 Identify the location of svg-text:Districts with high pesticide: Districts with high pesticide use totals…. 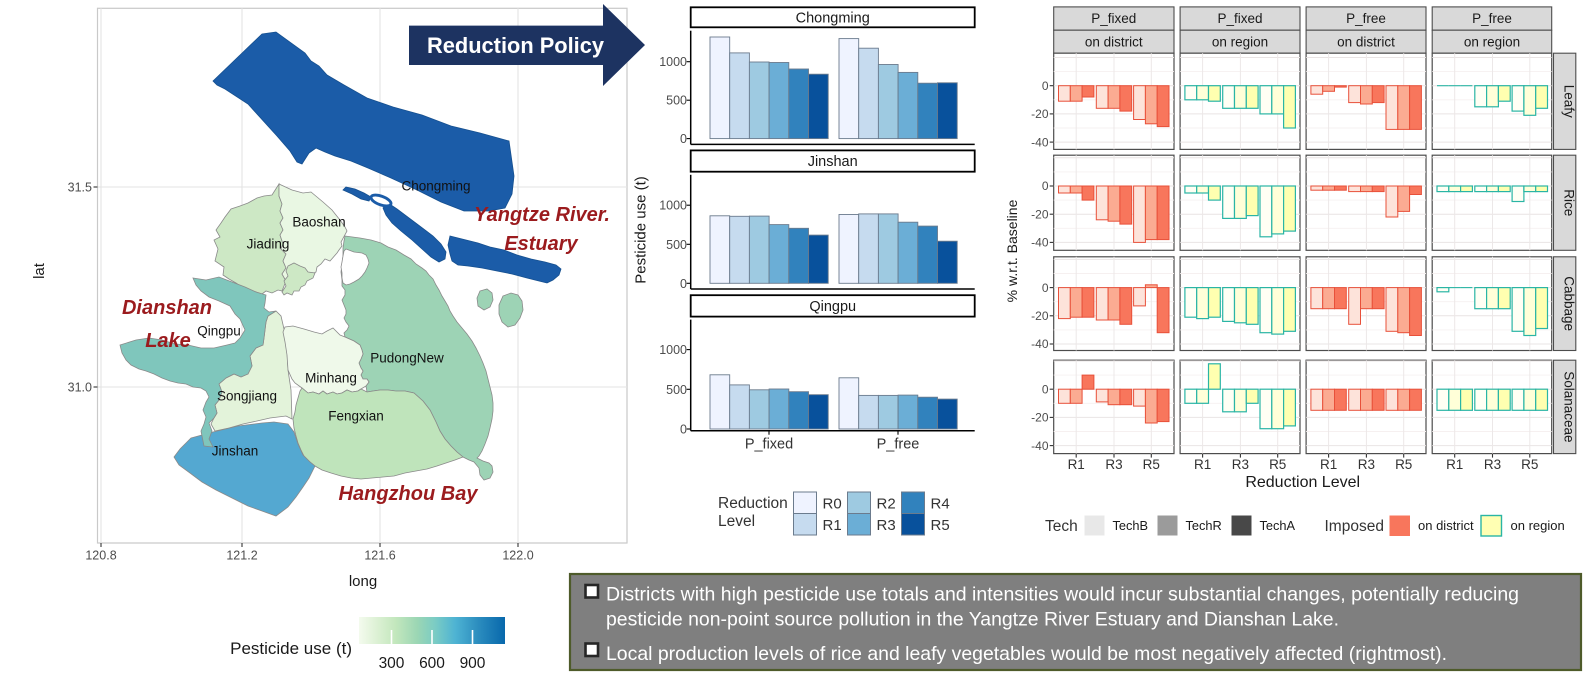
(1062, 595).